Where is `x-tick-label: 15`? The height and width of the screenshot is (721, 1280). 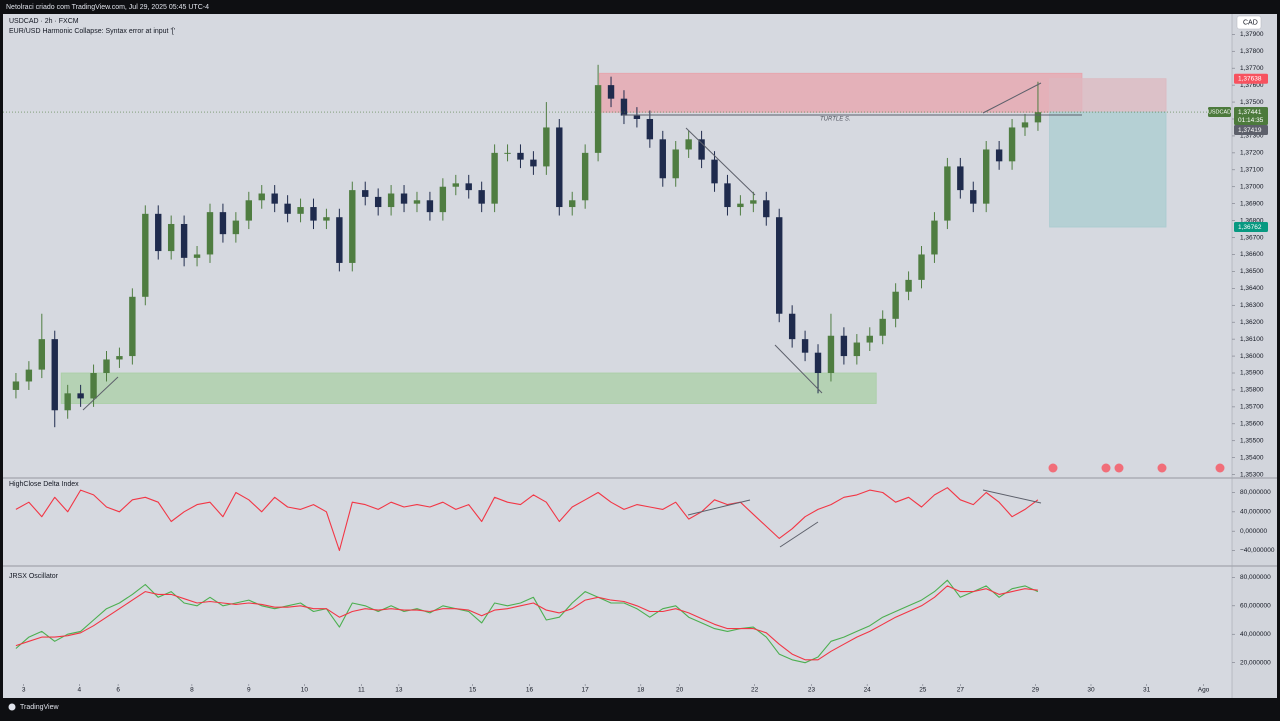 x-tick-label: 15 is located at coordinates (473, 690).